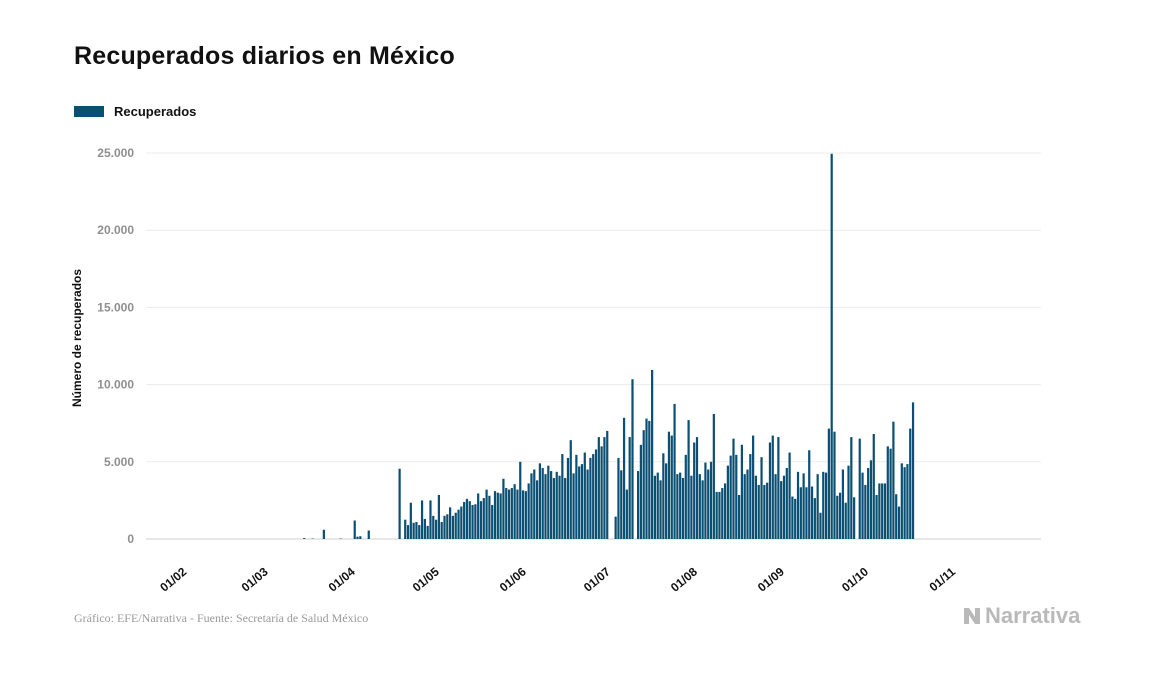  Describe the element at coordinates (135, 111) in the screenshot. I see `legend: Recuperados` at that location.